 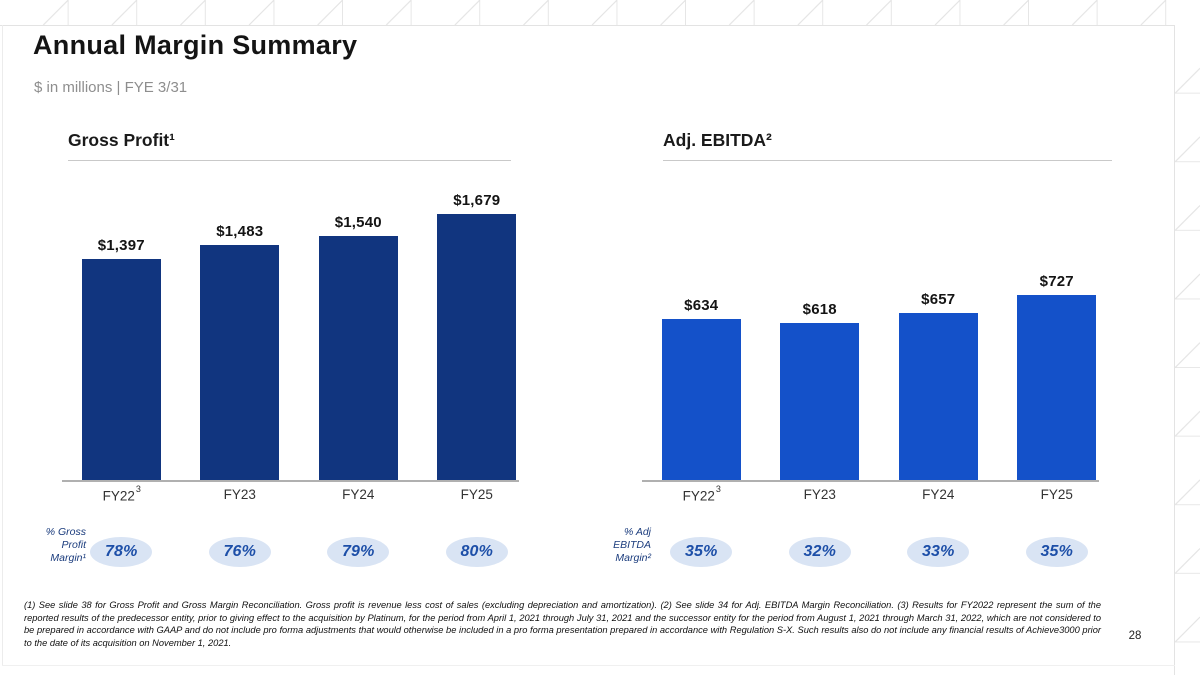 What do you see at coordinates (111, 87) in the screenshot?
I see `slide-subtitle: $ in millions | FYE 3/31` at bounding box center [111, 87].